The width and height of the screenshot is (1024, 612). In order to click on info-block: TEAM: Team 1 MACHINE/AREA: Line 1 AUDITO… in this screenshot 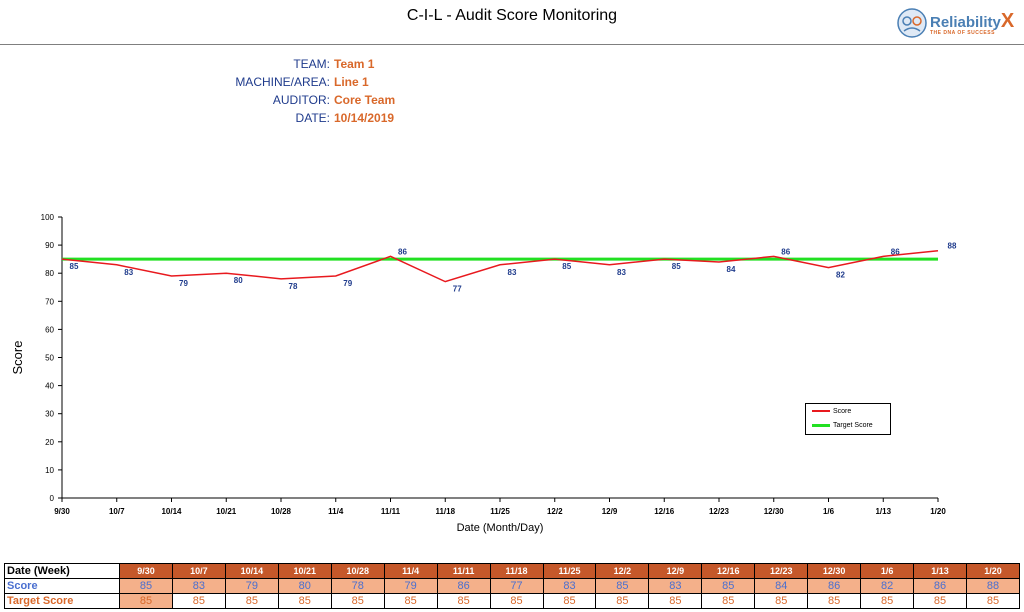, I will do `click(297, 93)`.